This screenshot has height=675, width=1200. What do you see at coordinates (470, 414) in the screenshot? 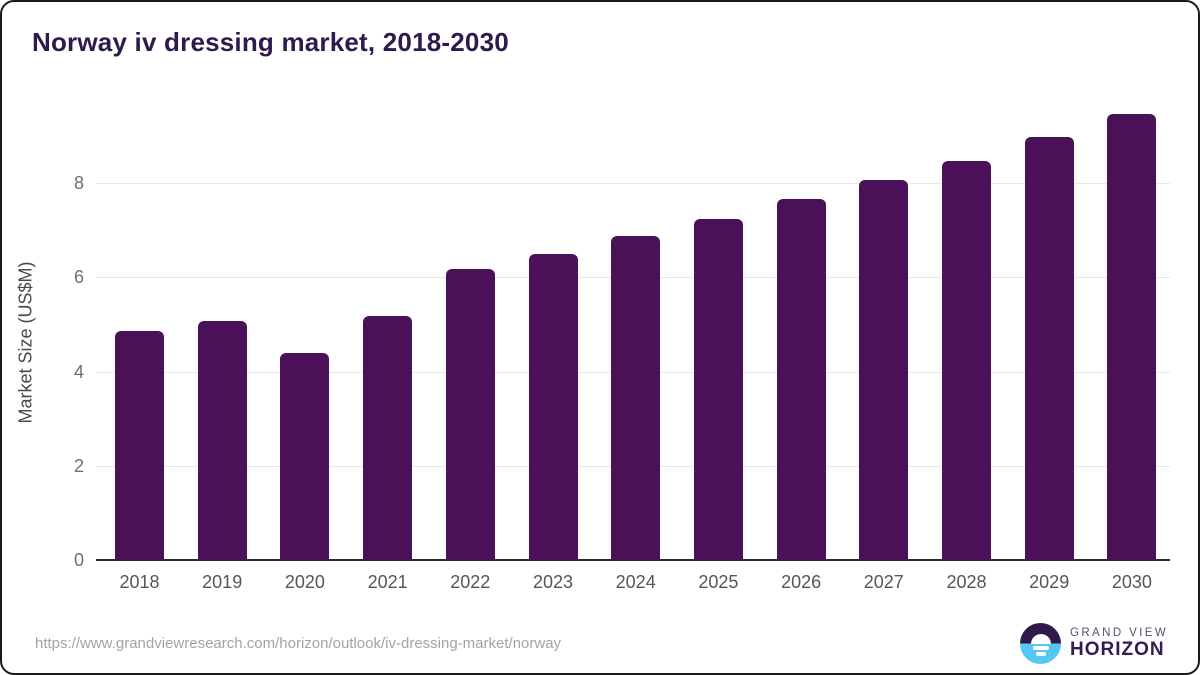
I see `bar-2022` at bounding box center [470, 414].